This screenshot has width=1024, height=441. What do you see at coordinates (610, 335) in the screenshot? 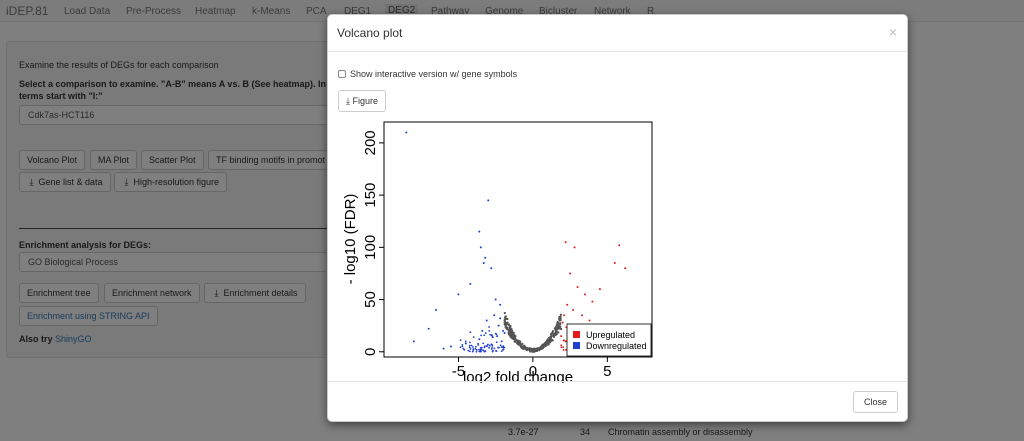
I see `legend-label-up: Upregulated` at bounding box center [610, 335].